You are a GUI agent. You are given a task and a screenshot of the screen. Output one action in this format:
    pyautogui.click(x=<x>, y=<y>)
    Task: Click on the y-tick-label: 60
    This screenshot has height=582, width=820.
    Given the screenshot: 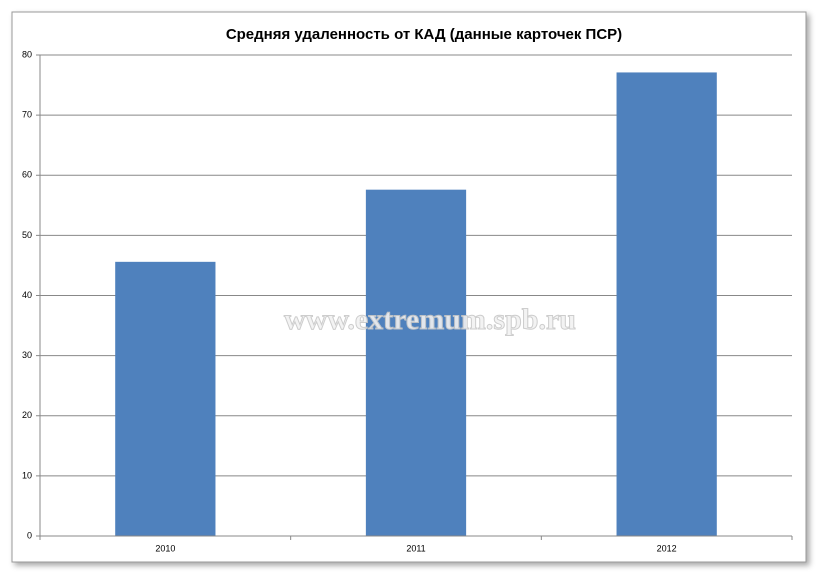 What is the action you would take?
    pyautogui.click(x=27, y=175)
    